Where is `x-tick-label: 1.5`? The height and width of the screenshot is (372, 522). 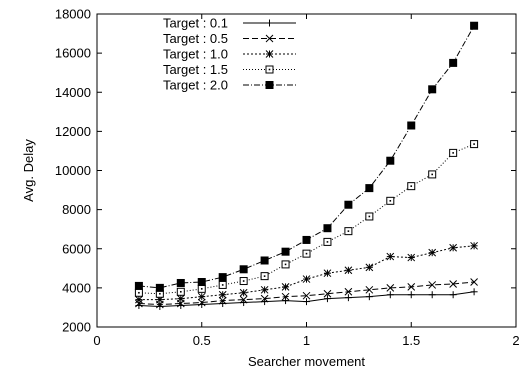 x-tick-label: 1.5 is located at coordinates (411, 340).